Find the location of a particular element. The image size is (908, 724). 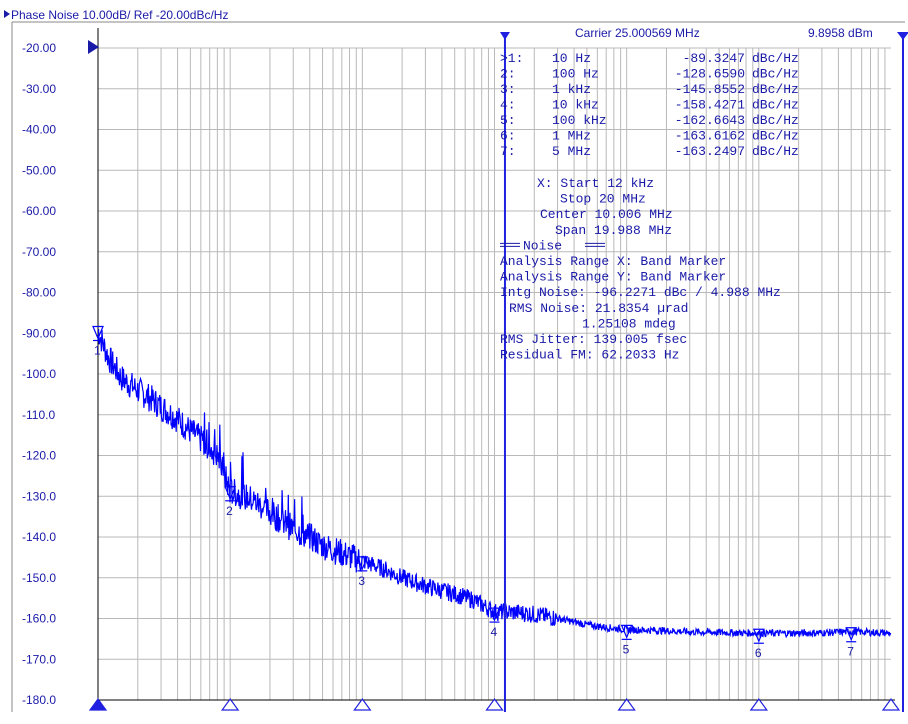

marker-table-id: 6: is located at coordinates (508, 136).